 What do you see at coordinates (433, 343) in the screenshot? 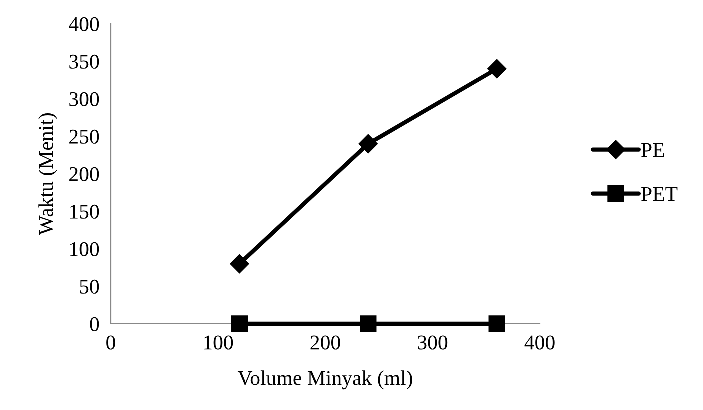
I see `x-tick-label: 300` at bounding box center [433, 343].